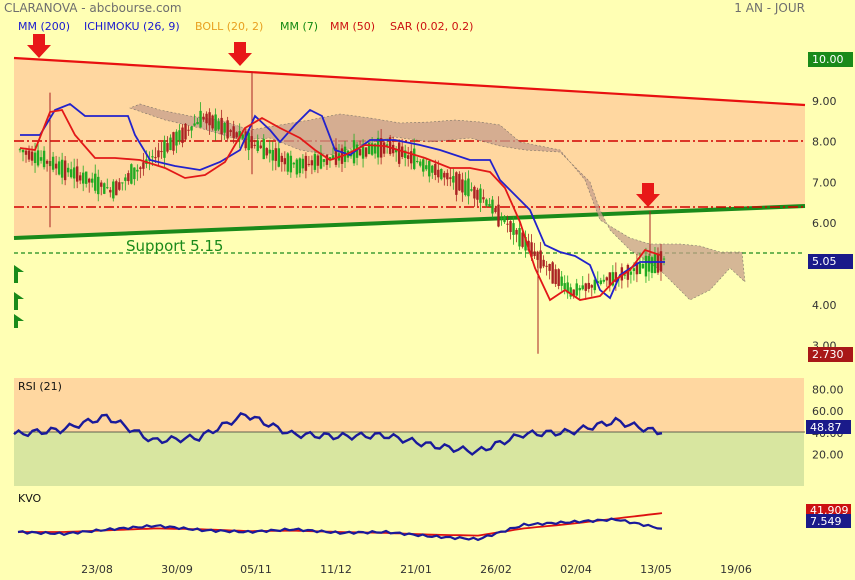  Describe the element at coordinates (576, 569) in the screenshot. I see `x-tick-label: 02/04` at that location.